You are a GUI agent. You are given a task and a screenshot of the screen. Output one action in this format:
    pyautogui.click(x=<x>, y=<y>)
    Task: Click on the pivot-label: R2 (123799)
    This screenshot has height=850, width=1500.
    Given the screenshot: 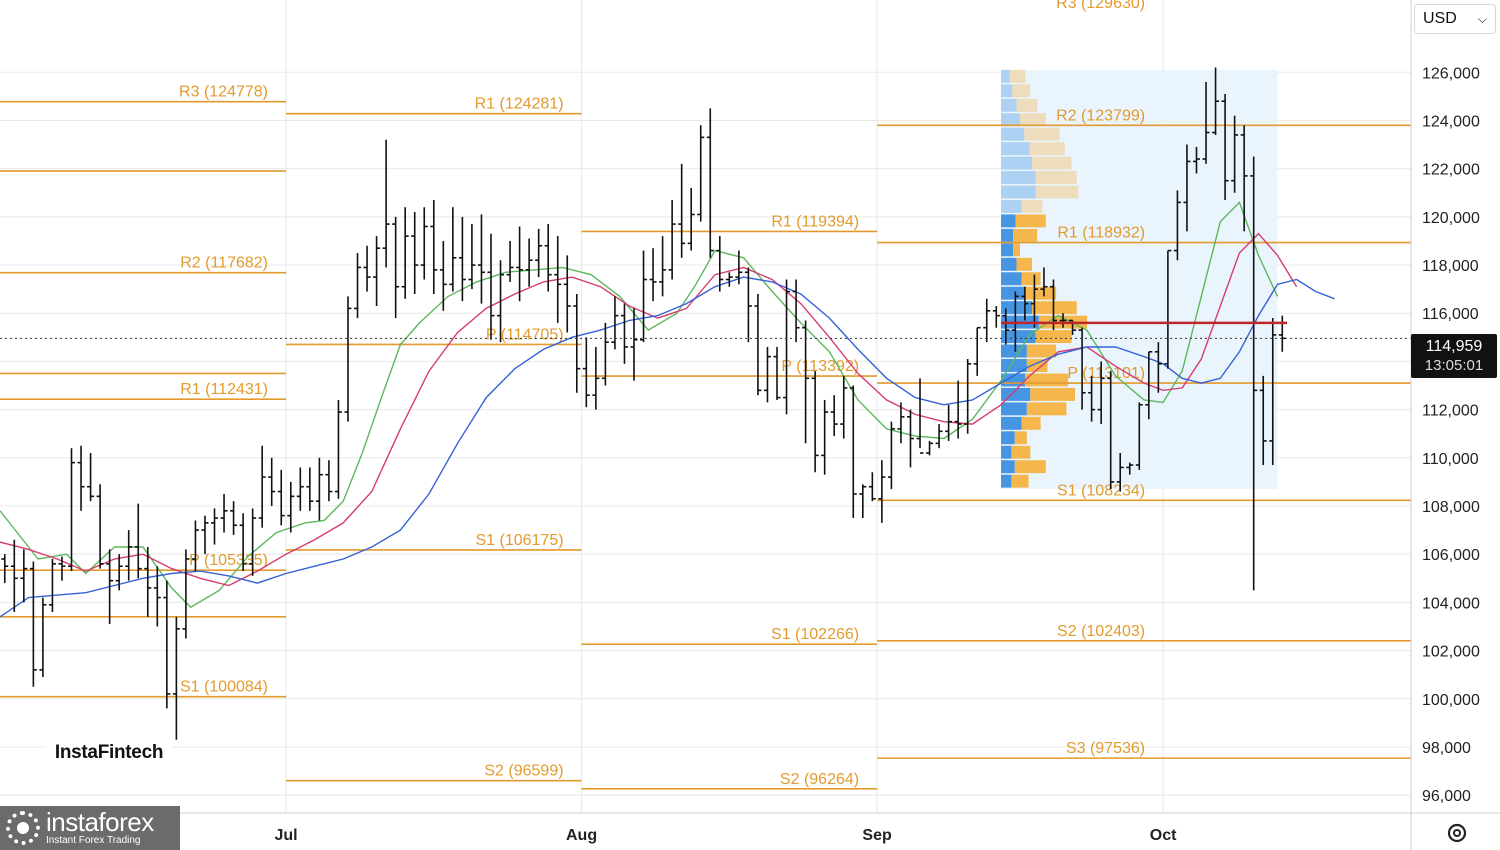 What is the action you would take?
    pyautogui.click(x=1100, y=115)
    